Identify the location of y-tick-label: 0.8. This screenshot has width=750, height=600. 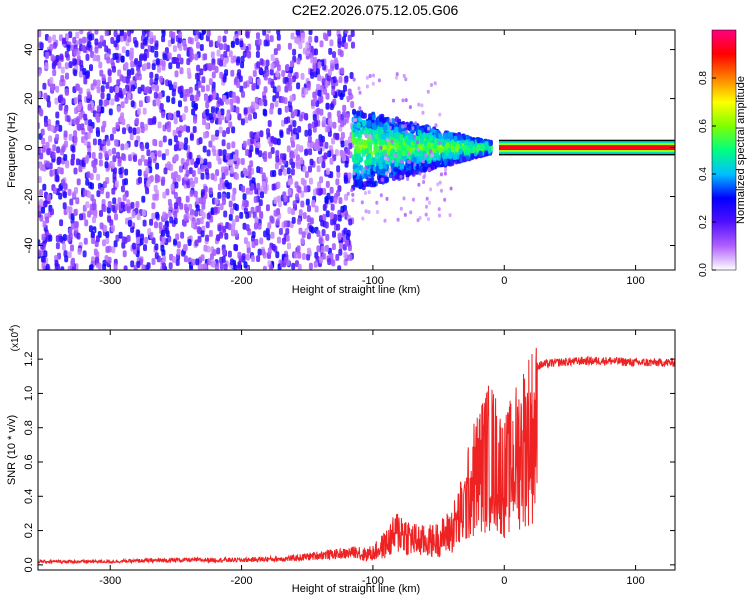
(29, 427).